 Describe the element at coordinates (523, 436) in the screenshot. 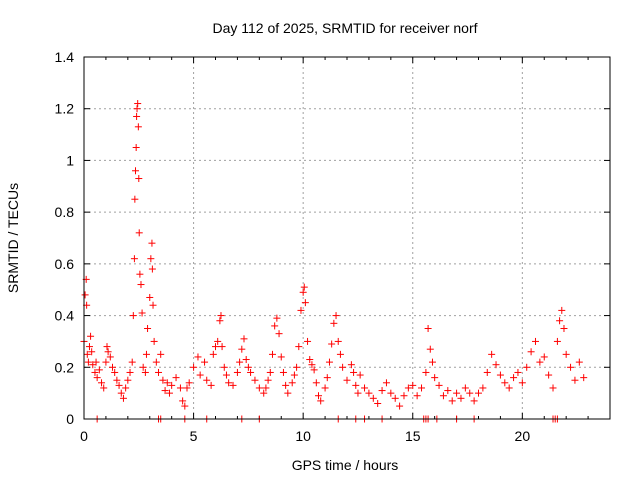

I see `x-tick-label: 20` at that location.